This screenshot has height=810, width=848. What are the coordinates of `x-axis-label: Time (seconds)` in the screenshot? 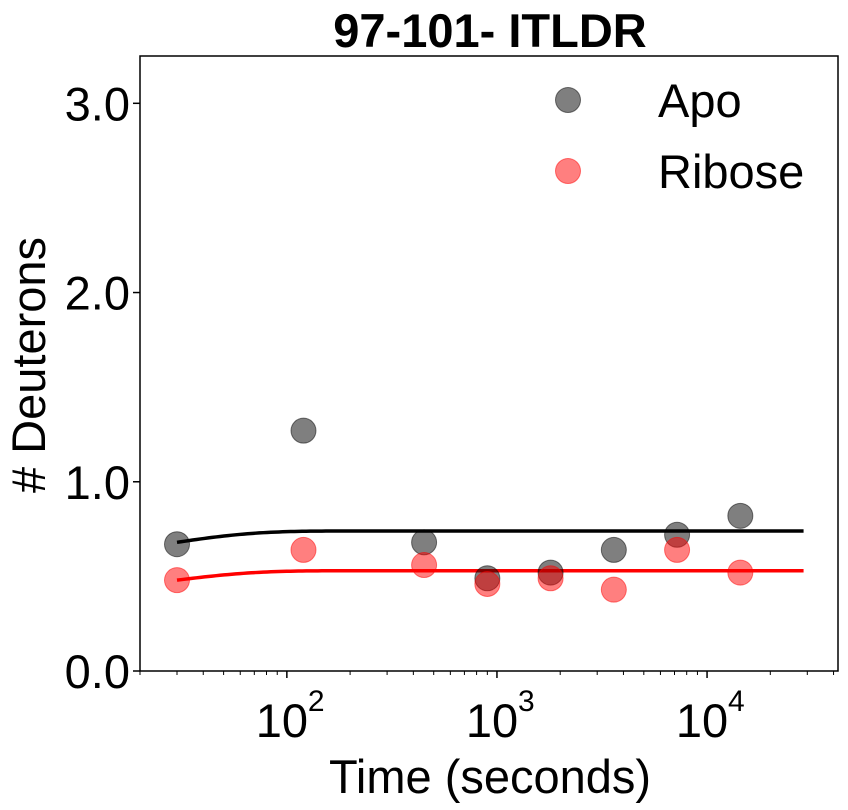 It's located at (490, 776).